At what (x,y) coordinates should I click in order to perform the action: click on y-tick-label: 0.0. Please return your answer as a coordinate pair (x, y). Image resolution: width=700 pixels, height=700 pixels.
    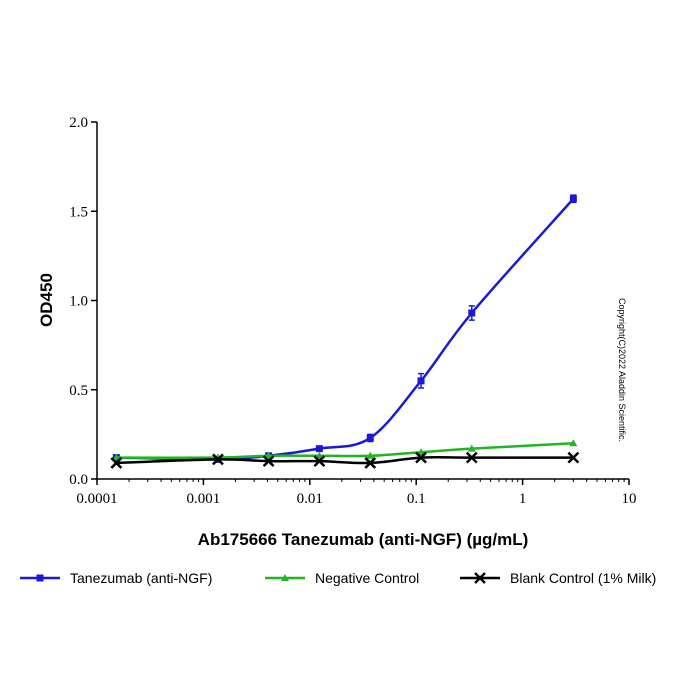
    Looking at the image, I should click on (78, 480).